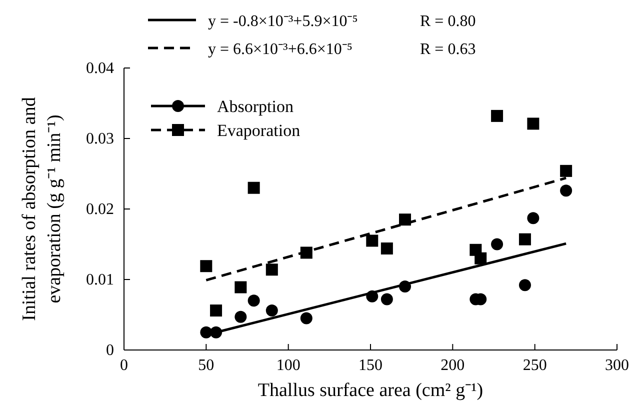 This screenshot has height=406, width=632. I want to click on text: R = 0.80, so click(448, 21).